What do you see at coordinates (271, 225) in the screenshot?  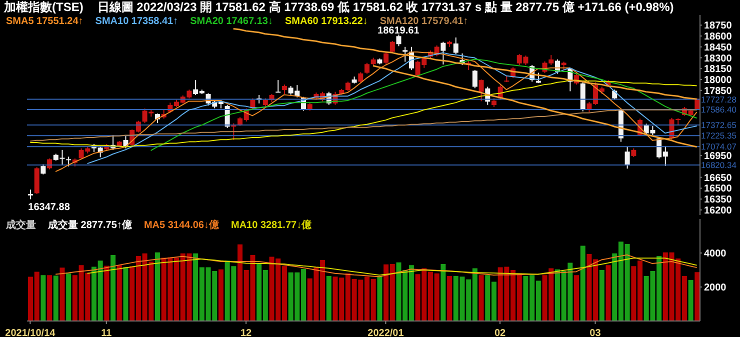 I see `text: MA10 3281.77↓億` at bounding box center [271, 225].